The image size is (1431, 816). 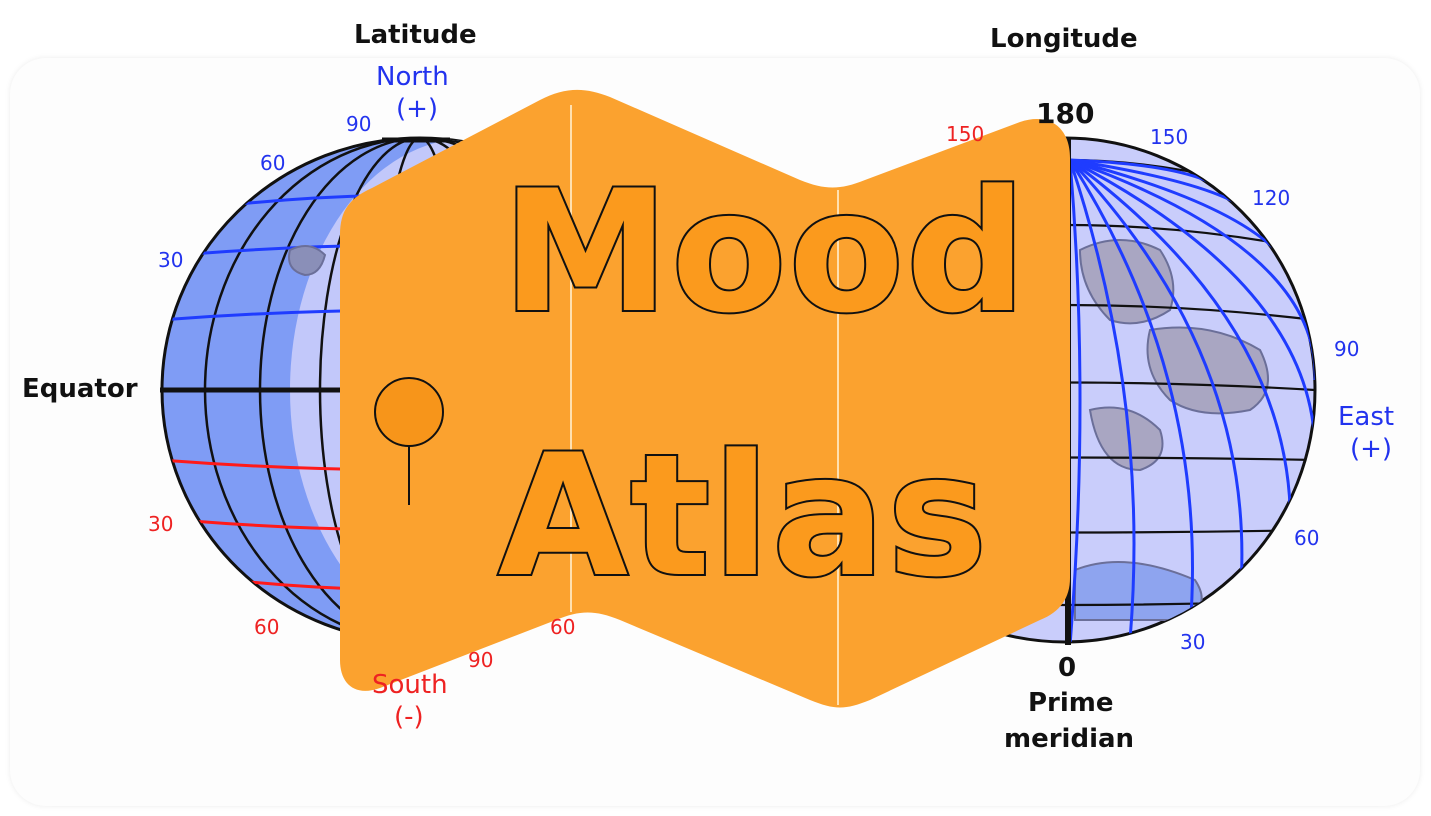 I want to click on prime-meridian-label-line1: Prime, so click(x=1071, y=703).